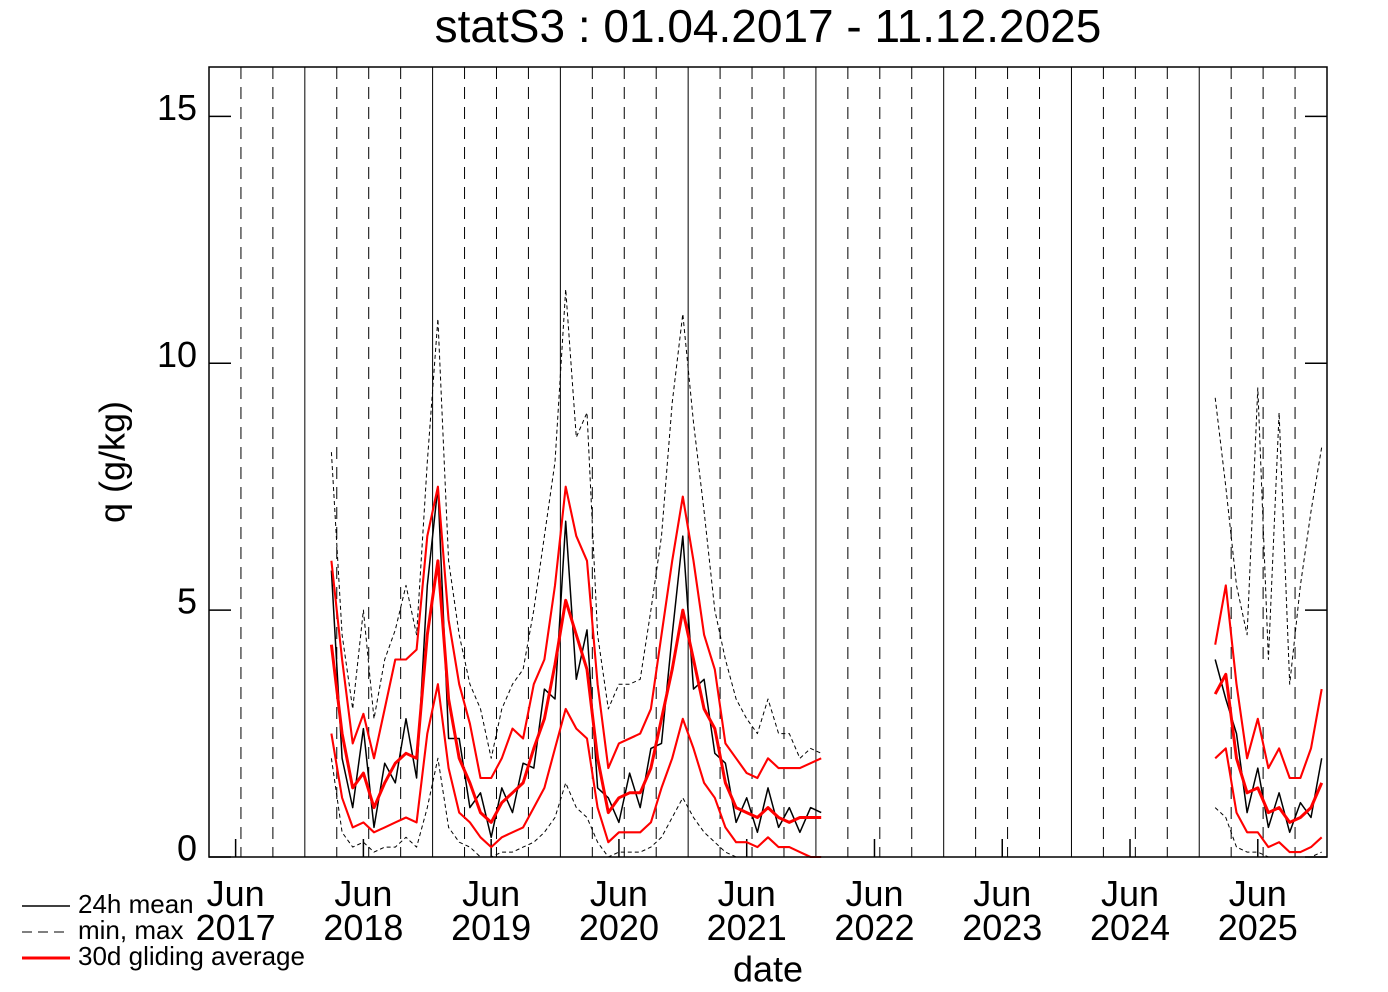 This screenshot has height=992, width=1388. Describe the element at coordinates (768, 26) in the screenshot. I see `chart-title: statS3 : 01.04.2017 - 11.12.2025` at that location.